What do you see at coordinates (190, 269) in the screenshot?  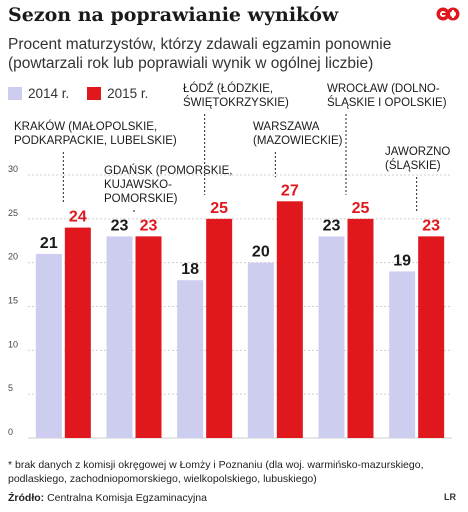 I see `data-label-2014: 18` at bounding box center [190, 269].